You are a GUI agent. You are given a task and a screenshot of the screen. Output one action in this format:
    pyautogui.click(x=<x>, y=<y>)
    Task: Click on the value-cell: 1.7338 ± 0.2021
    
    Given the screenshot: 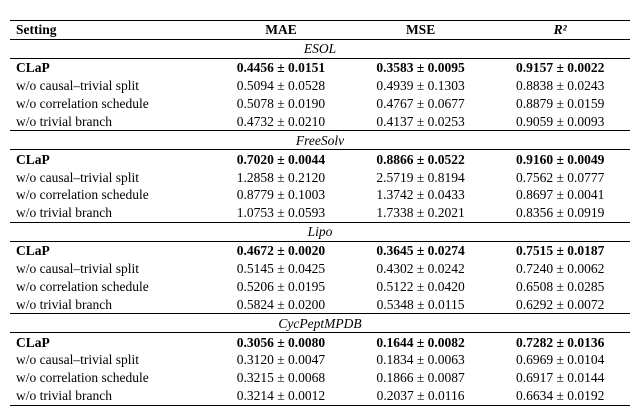 What is the action you would take?
    pyautogui.click(x=420, y=213)
    